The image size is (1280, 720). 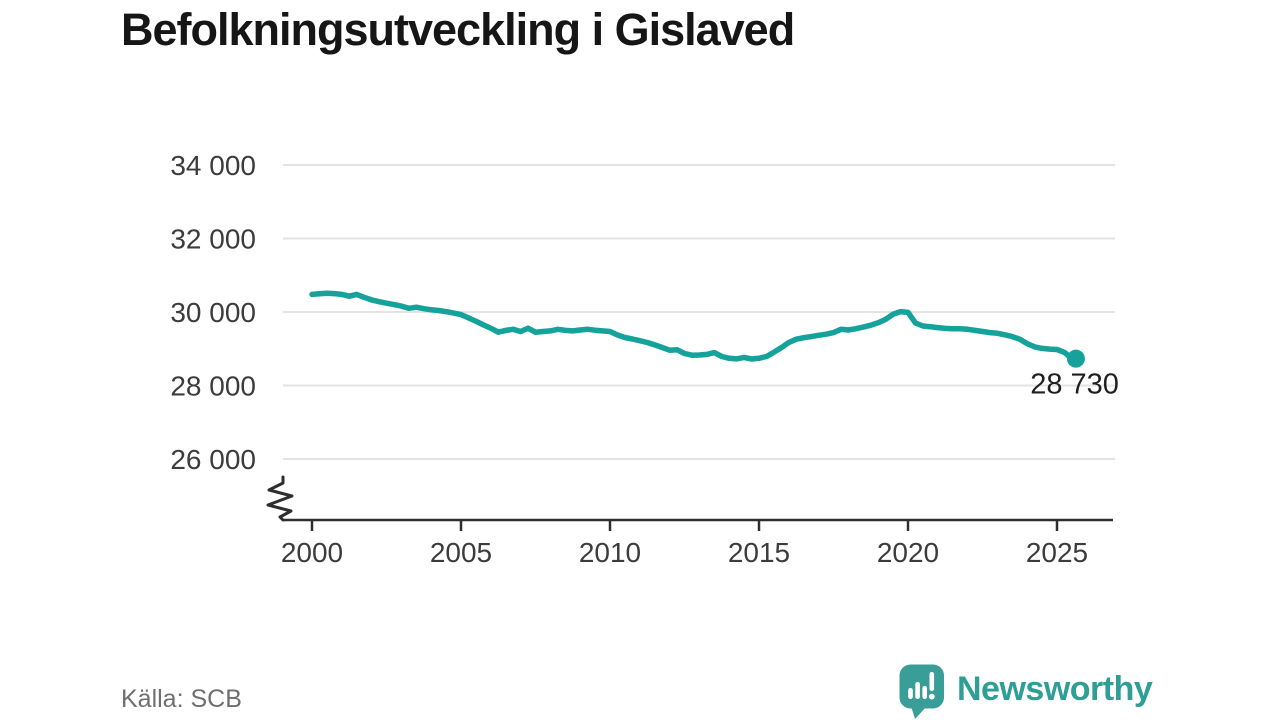 What do you see at coordinates (213, 165) in the screenshot?
I see `y-axis-tick-label: 34 000` at bounding box center [213, 165].